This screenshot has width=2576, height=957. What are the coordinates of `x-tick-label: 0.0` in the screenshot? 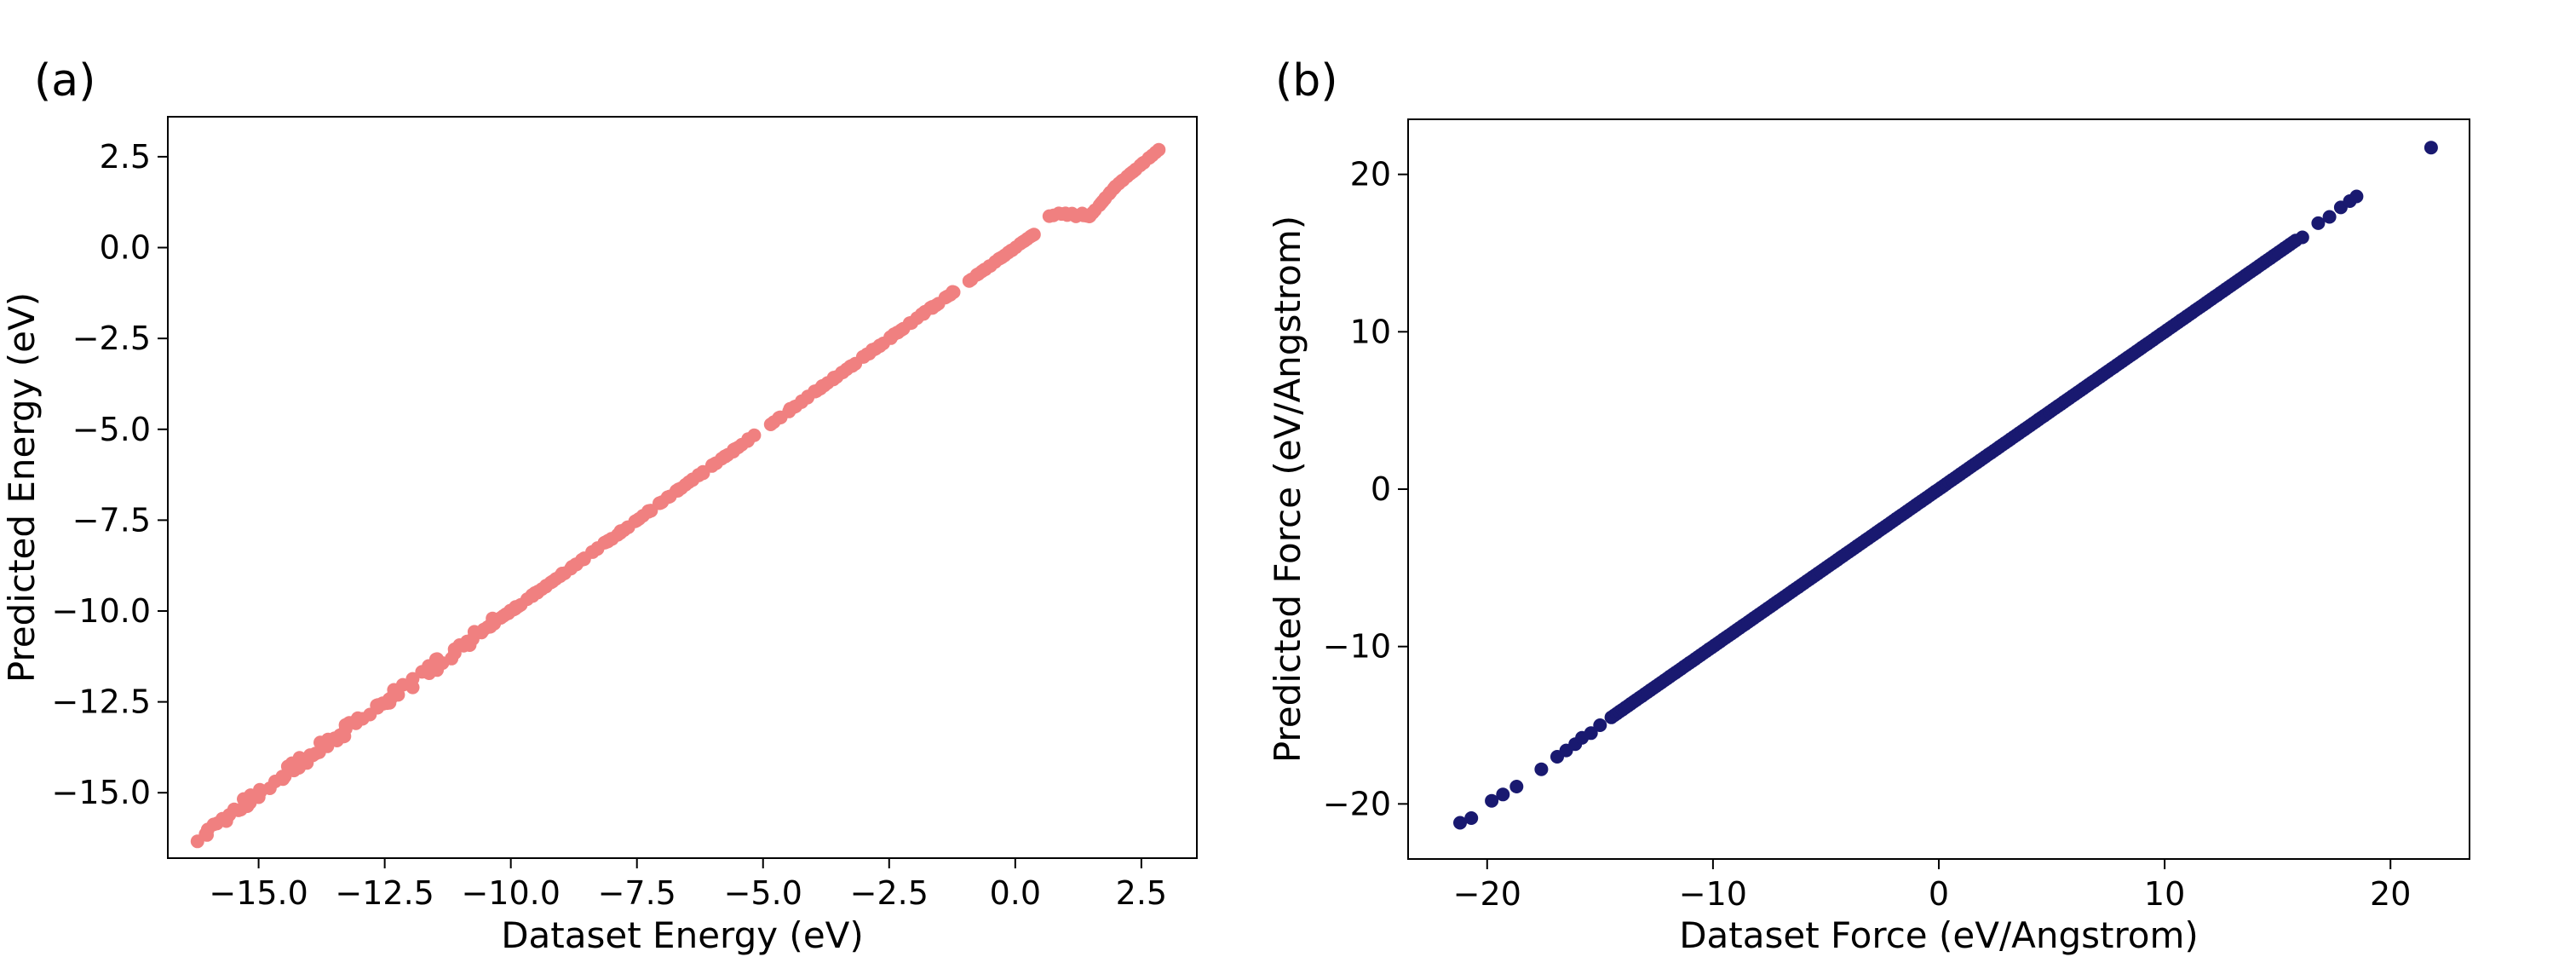 It's located at (1016, 893).